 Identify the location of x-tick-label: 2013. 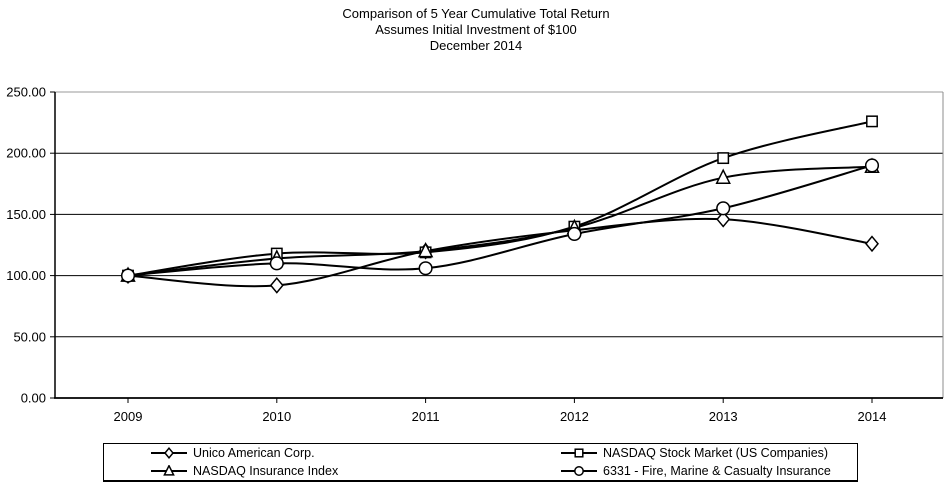
(723, 416).